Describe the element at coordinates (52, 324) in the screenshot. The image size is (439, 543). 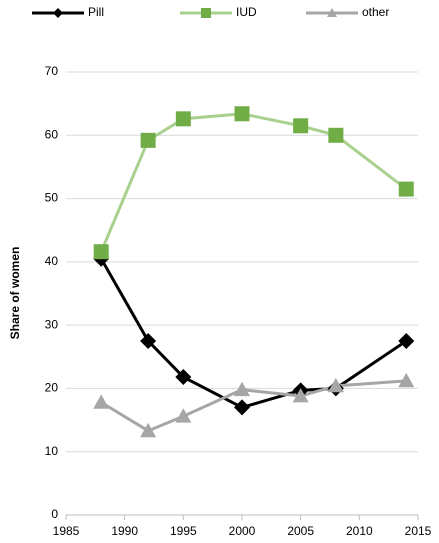
I see `y-tick-label: 30` at that location.